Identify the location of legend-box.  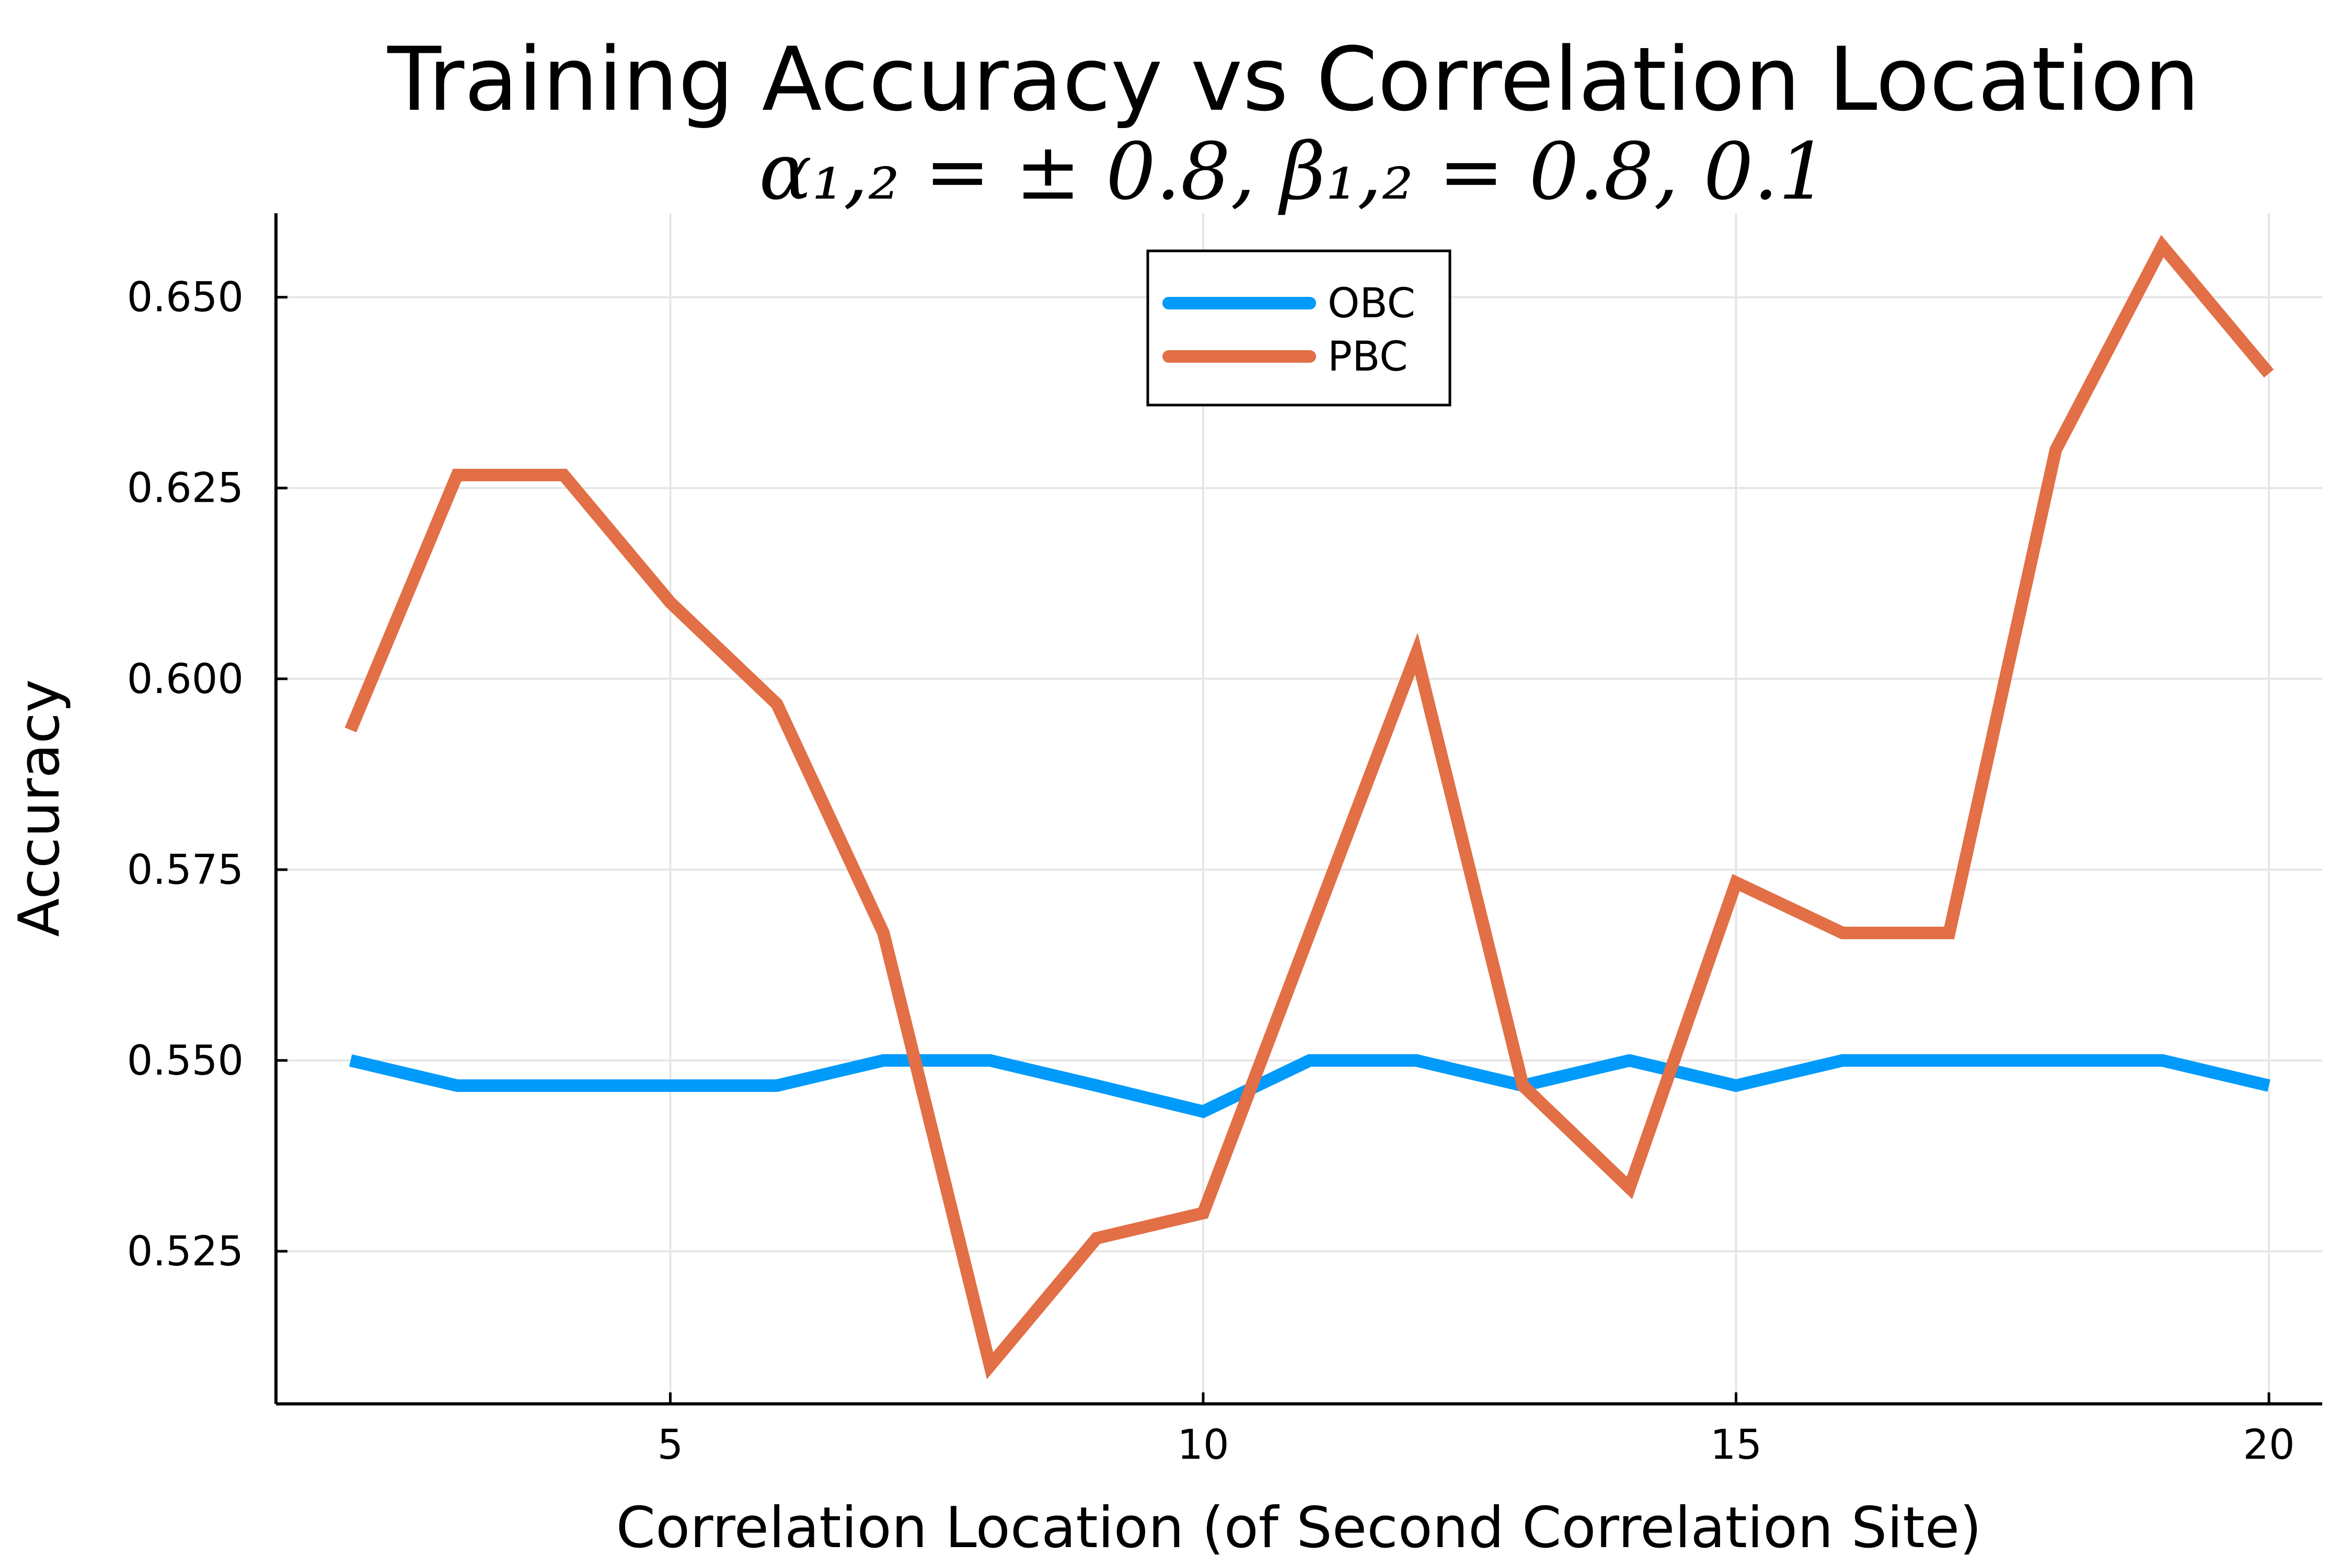
(1298, 328).